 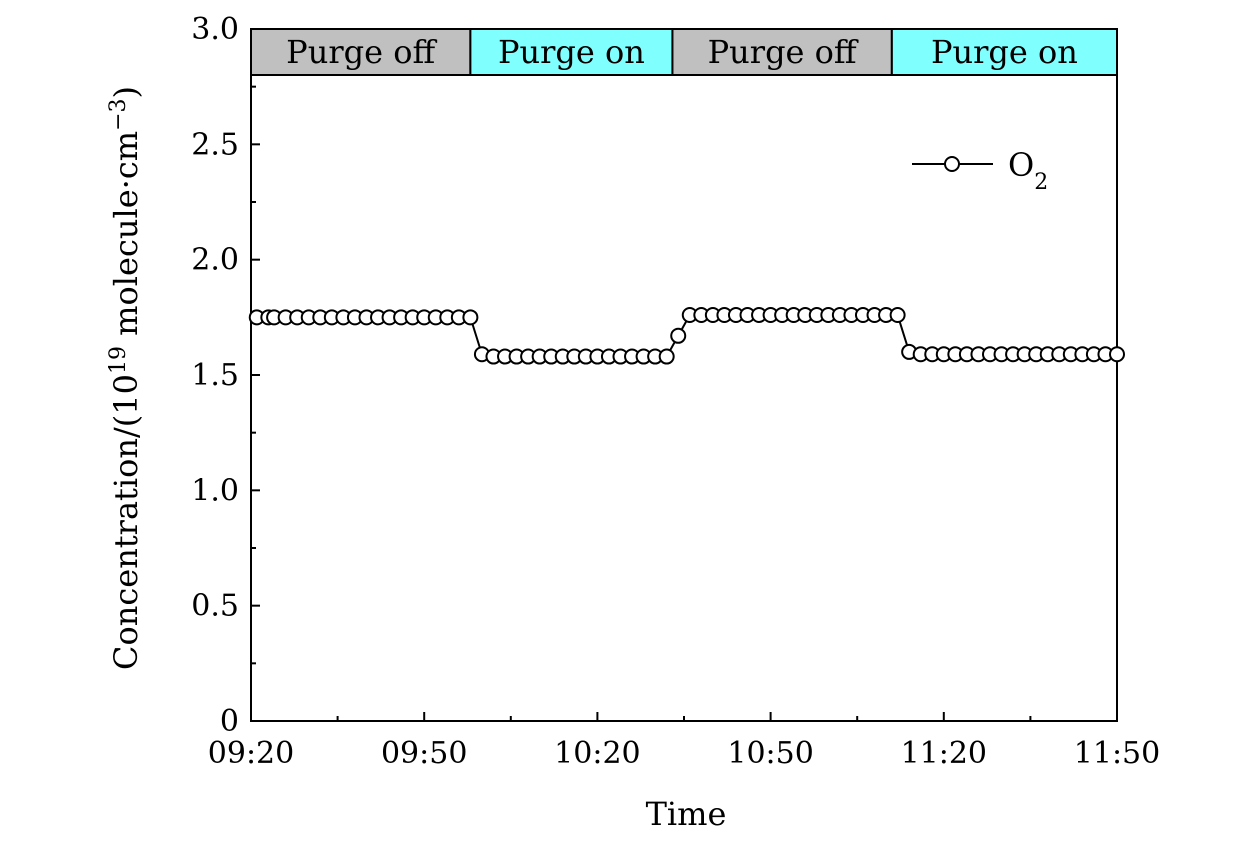 I want to click on x-axis-title: Time, so click(x=686, y=814).